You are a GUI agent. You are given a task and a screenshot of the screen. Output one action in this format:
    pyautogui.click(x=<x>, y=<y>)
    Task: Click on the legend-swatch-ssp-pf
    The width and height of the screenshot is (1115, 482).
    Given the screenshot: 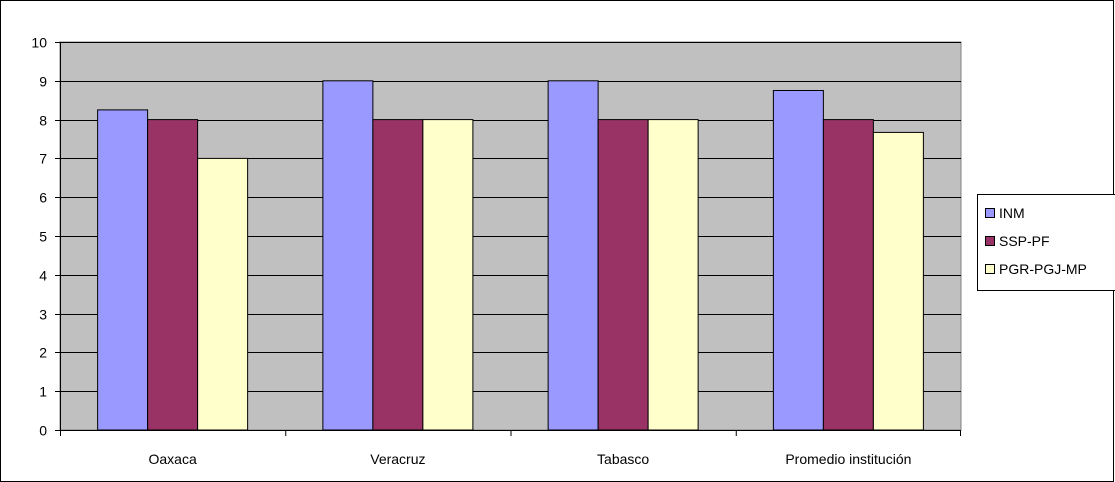 What is the action you would take?
    pyautogui.click(x=990, y=241)
    